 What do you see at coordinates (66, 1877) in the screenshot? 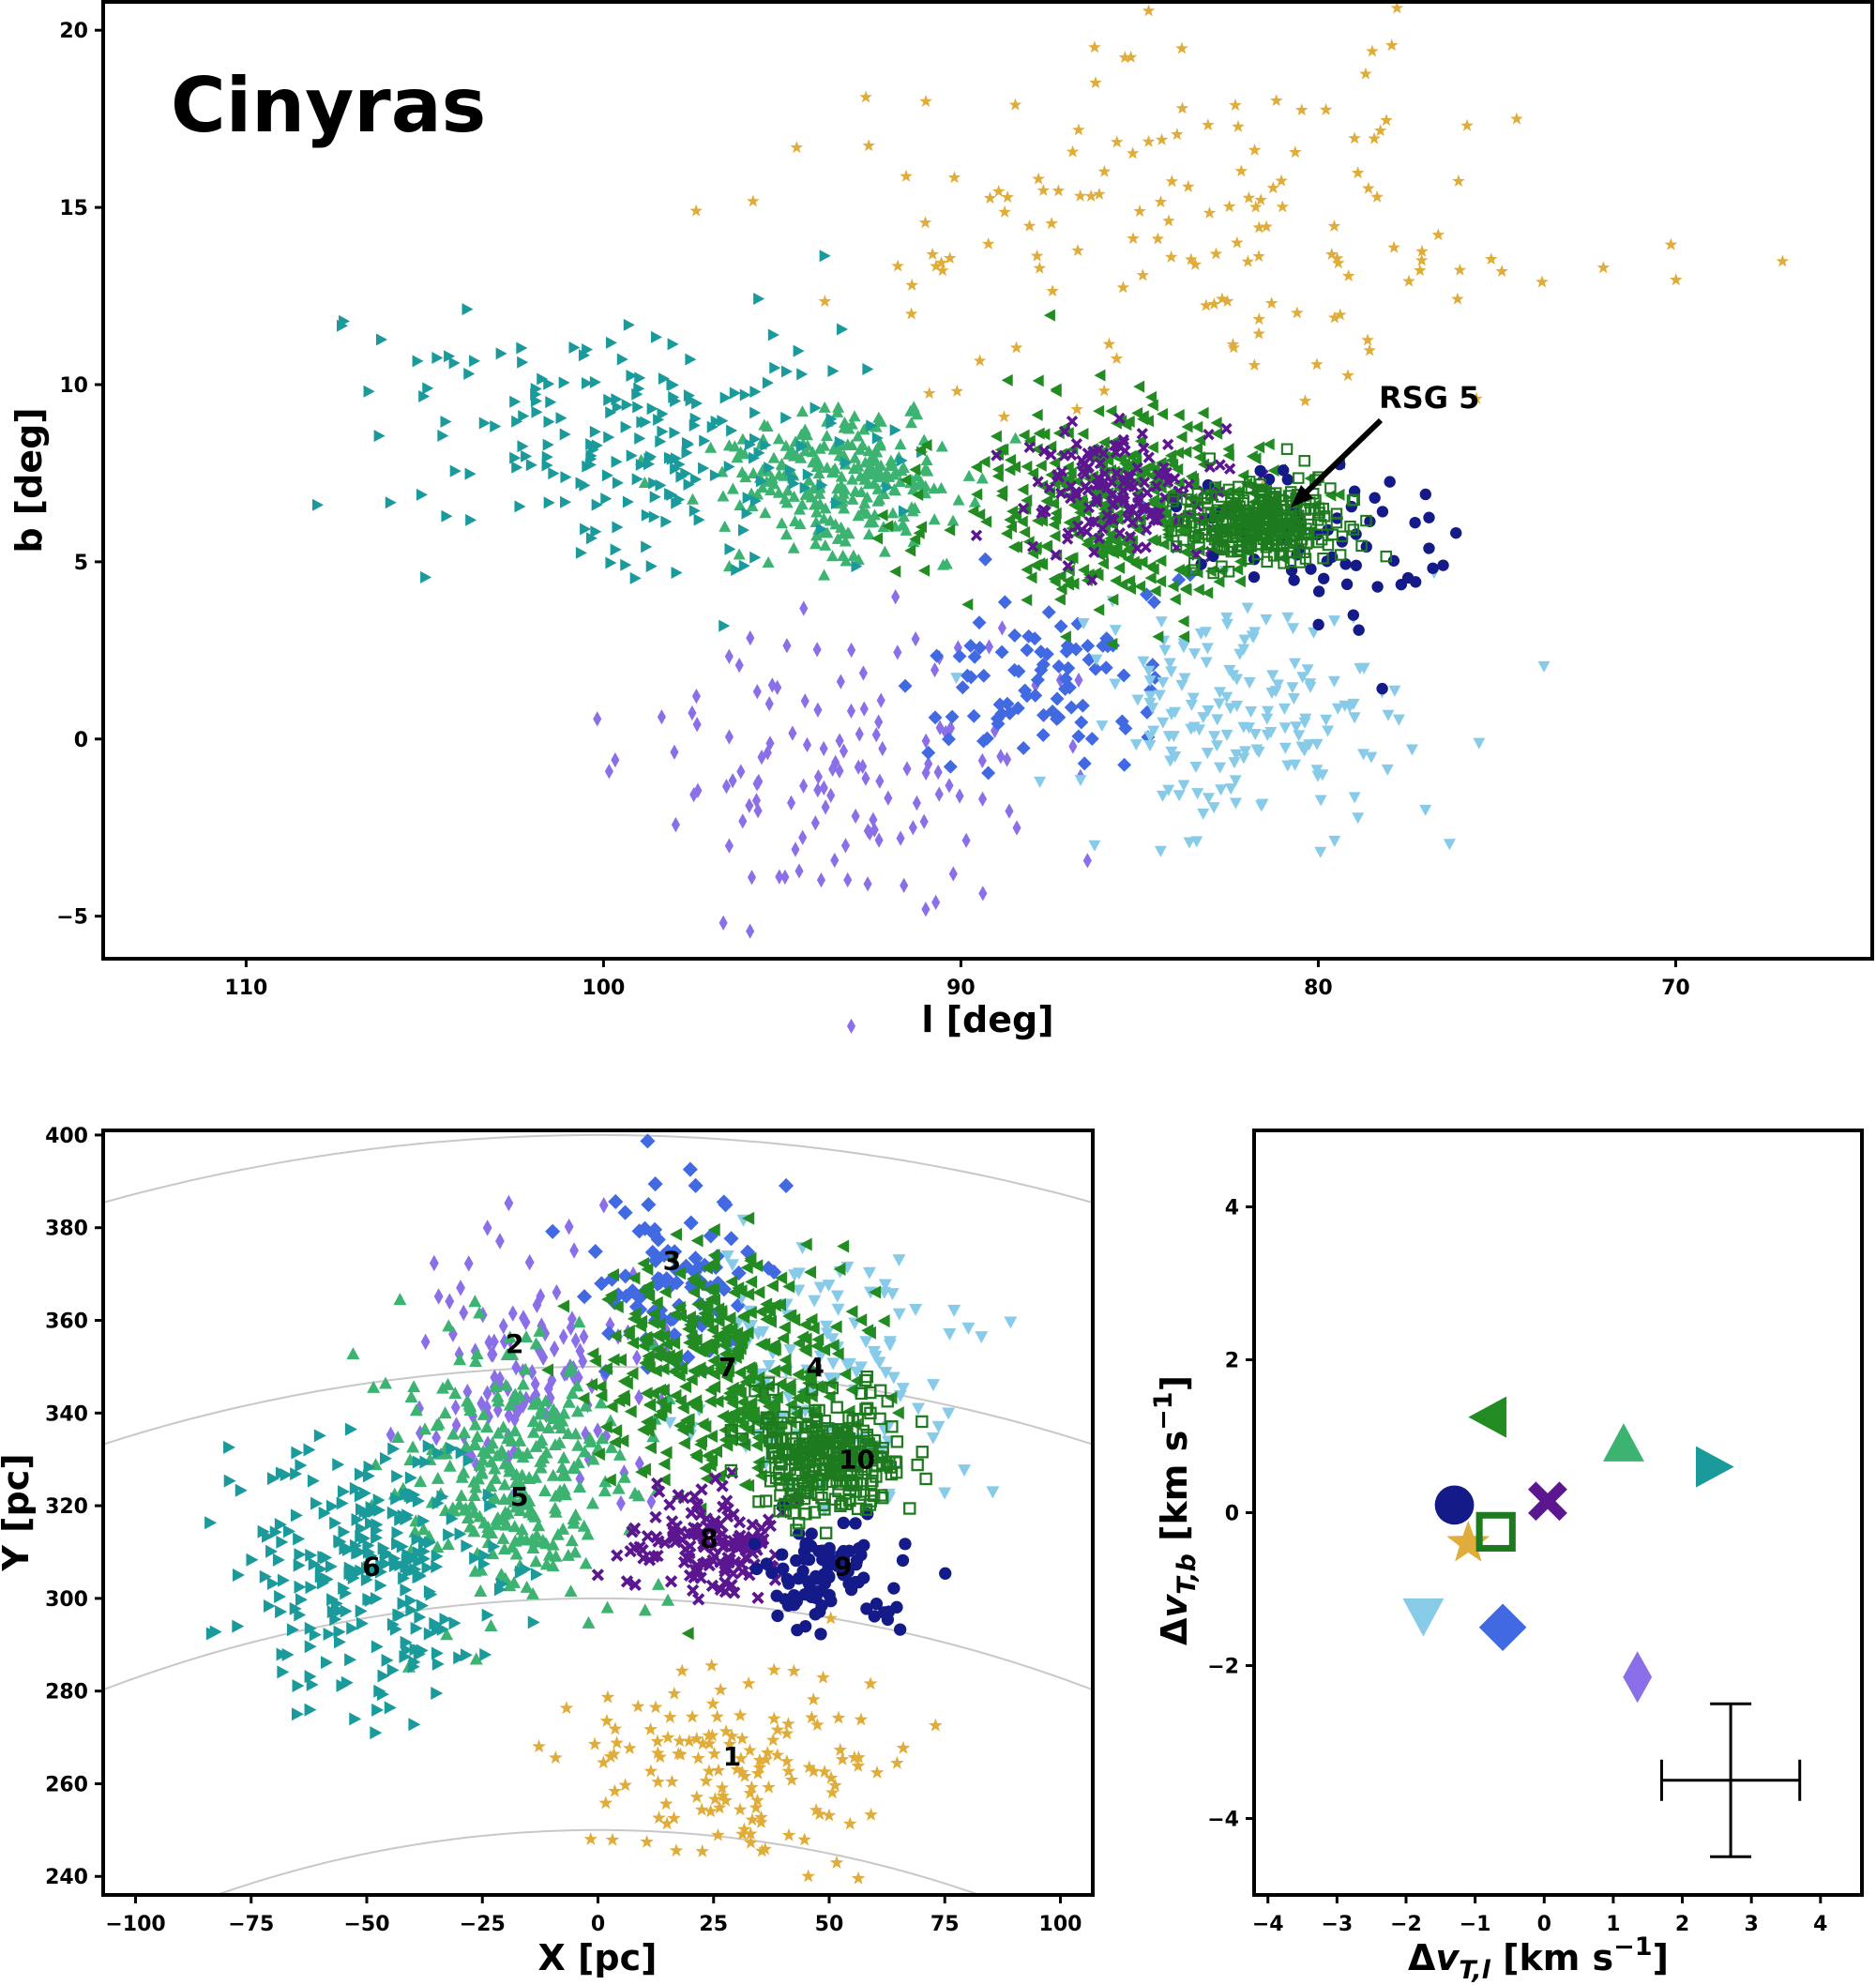
I see `xy-ytick-label: 240` at bounding box center [66, 1877].